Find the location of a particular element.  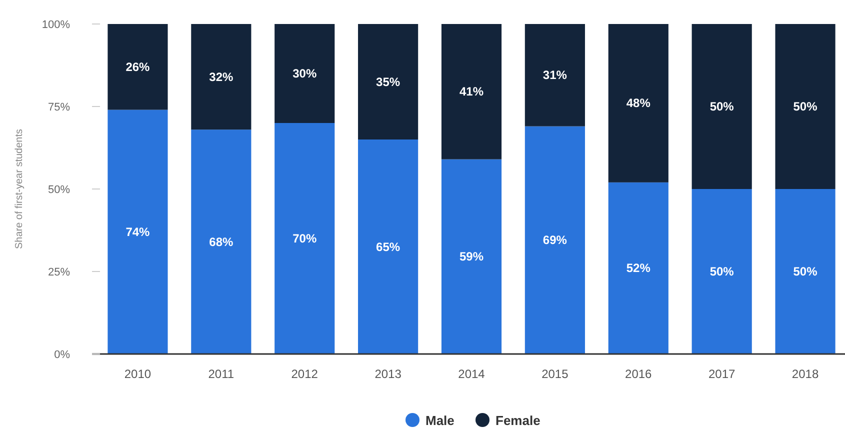

data-label: 31% is located at coordinates (555, 75).